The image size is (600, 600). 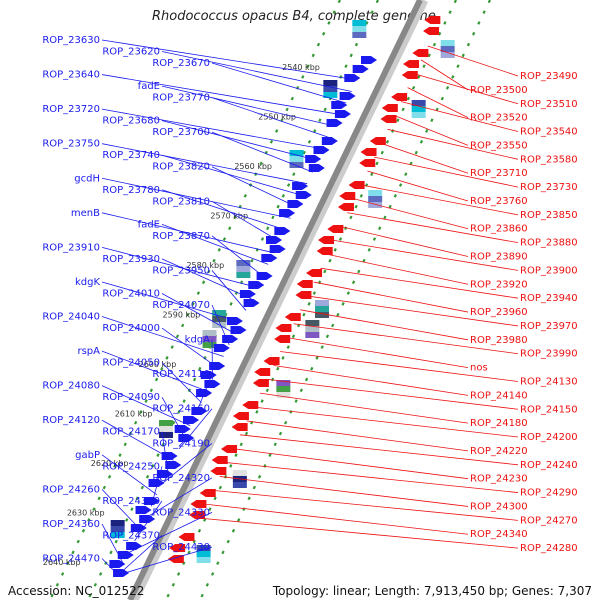 I want to click on left-gene-label: ROP_24120, so click(x=71, y=420).